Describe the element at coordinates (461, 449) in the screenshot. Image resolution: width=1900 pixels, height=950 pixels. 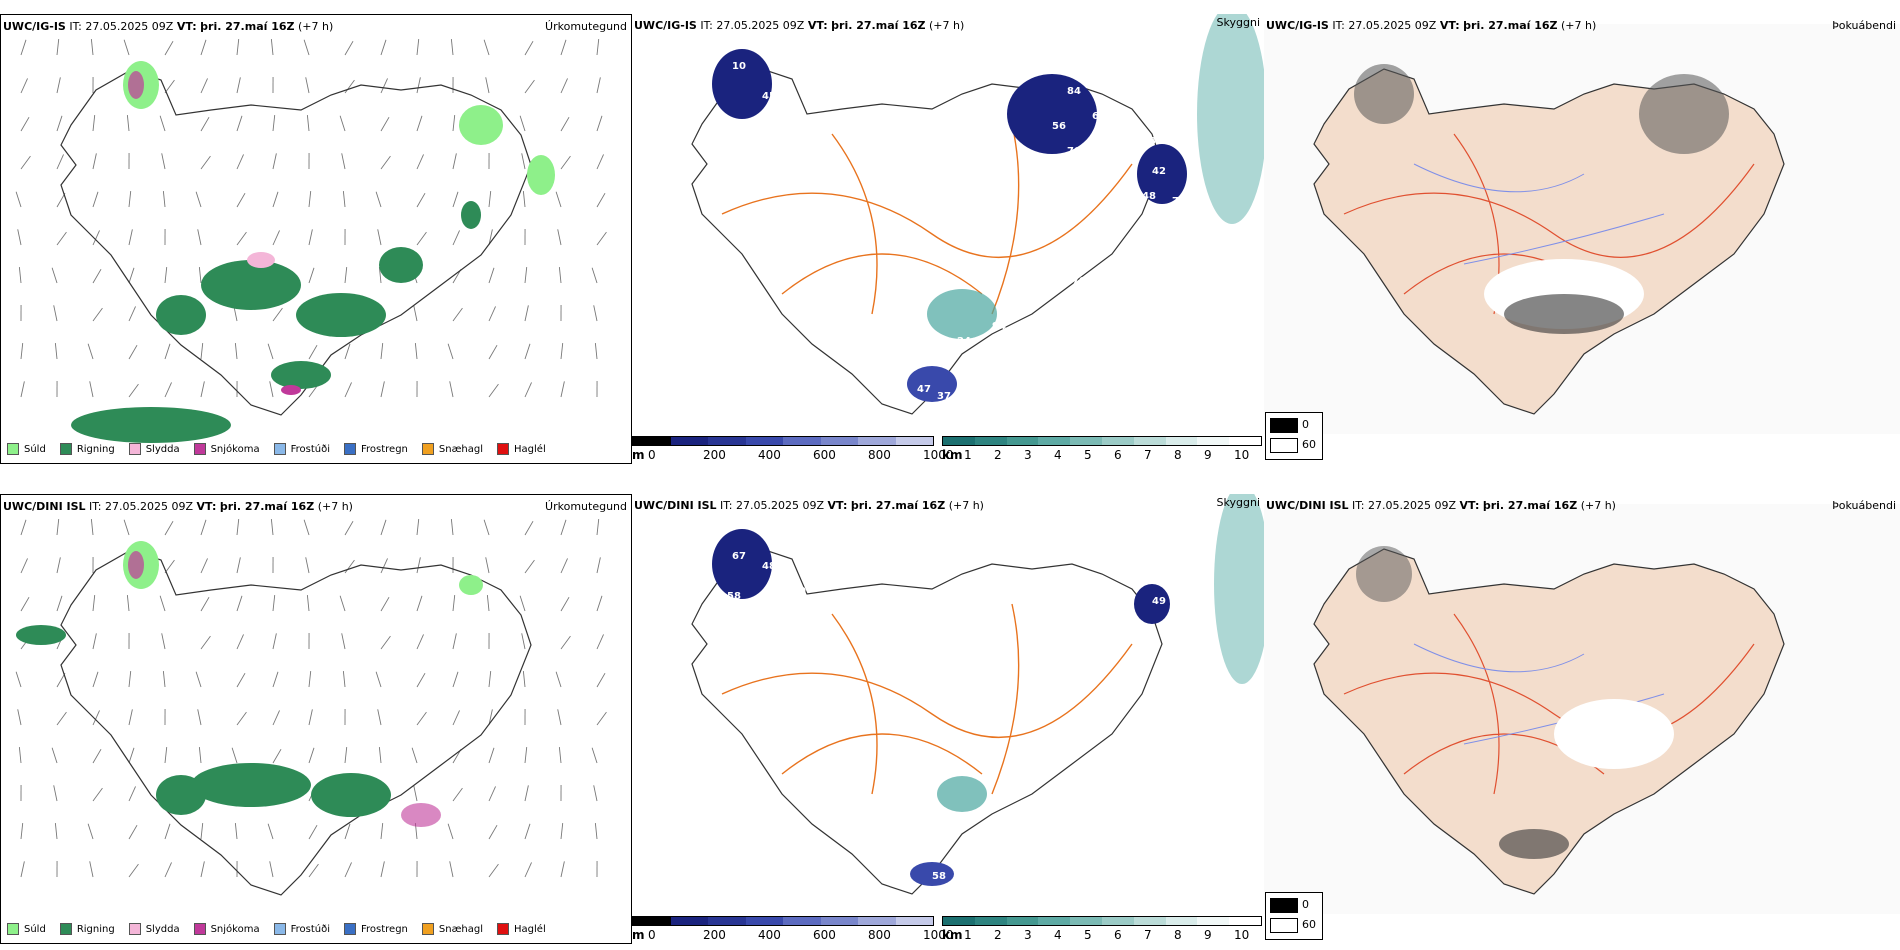
I see `legend-label: Snæhagl` at that location.